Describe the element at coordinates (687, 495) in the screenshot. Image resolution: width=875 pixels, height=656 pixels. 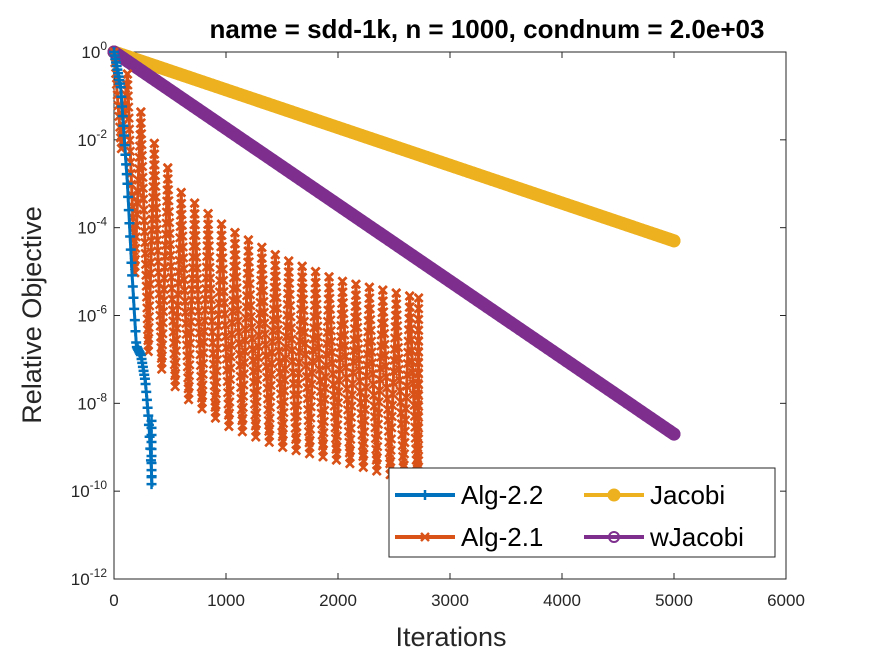
I see `legend-label: Jacobi` at that location.